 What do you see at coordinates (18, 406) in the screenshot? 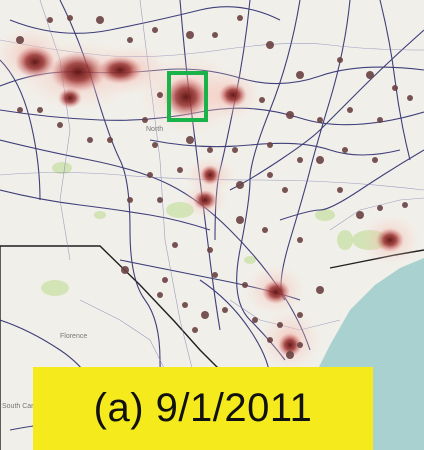
I see `map-label-south-car: South Car.` at bounding box center [18, 406].